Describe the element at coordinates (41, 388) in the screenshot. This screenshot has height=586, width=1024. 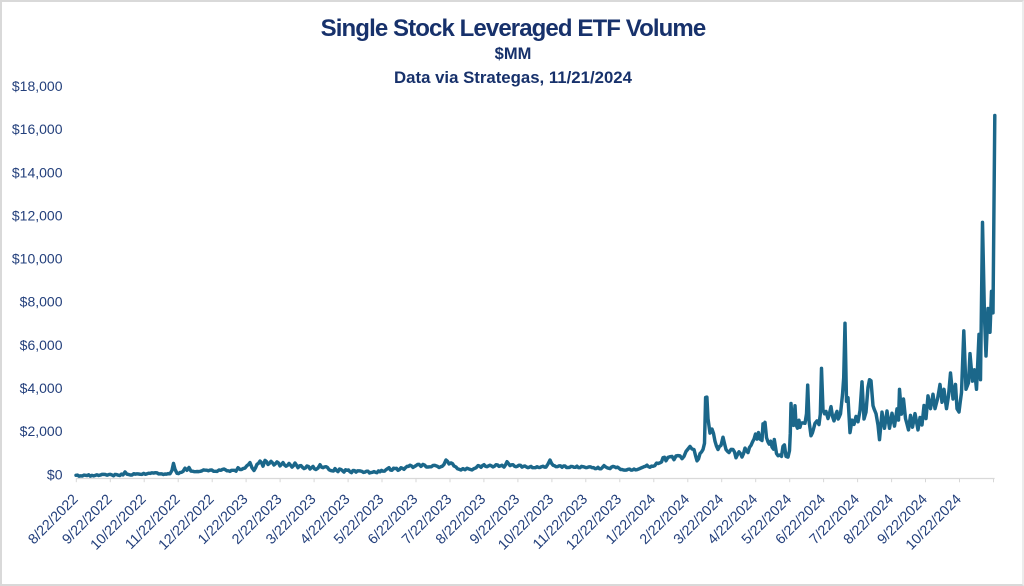
I see `svg-text: $4,000` at that location.